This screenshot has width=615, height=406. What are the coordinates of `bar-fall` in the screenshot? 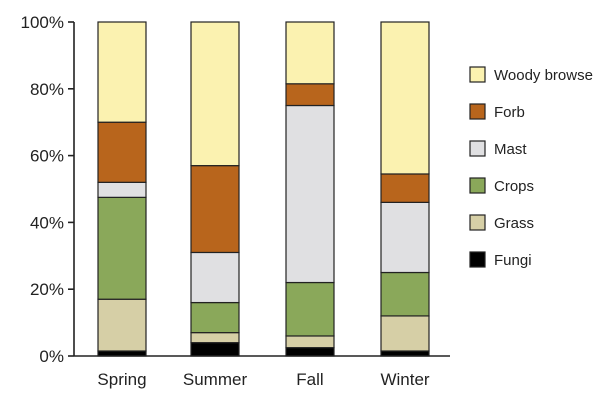 It's located at (310, 189).